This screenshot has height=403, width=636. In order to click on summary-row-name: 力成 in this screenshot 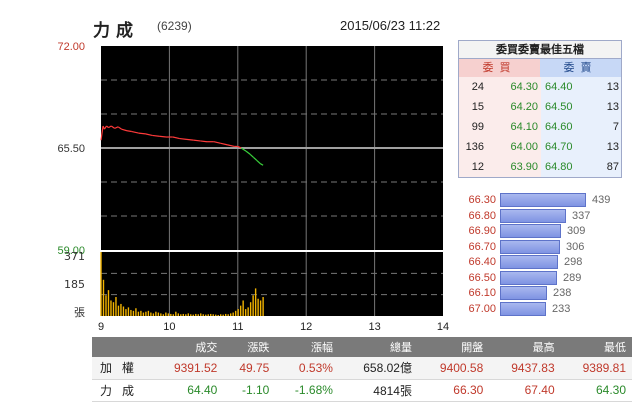, I will do `click(122, 390)`.